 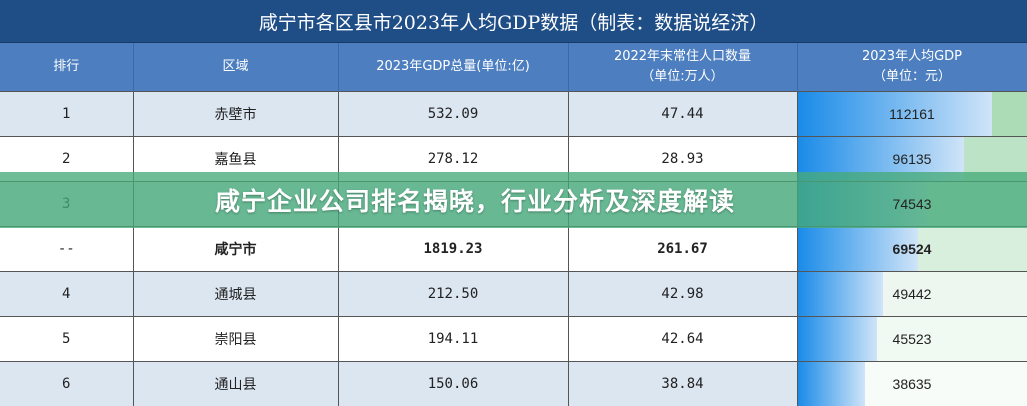 What do you see at coordinates (682, 339) in the screenshot?
I see `cell-pop: 42.64` at bounding box center [682, 339].